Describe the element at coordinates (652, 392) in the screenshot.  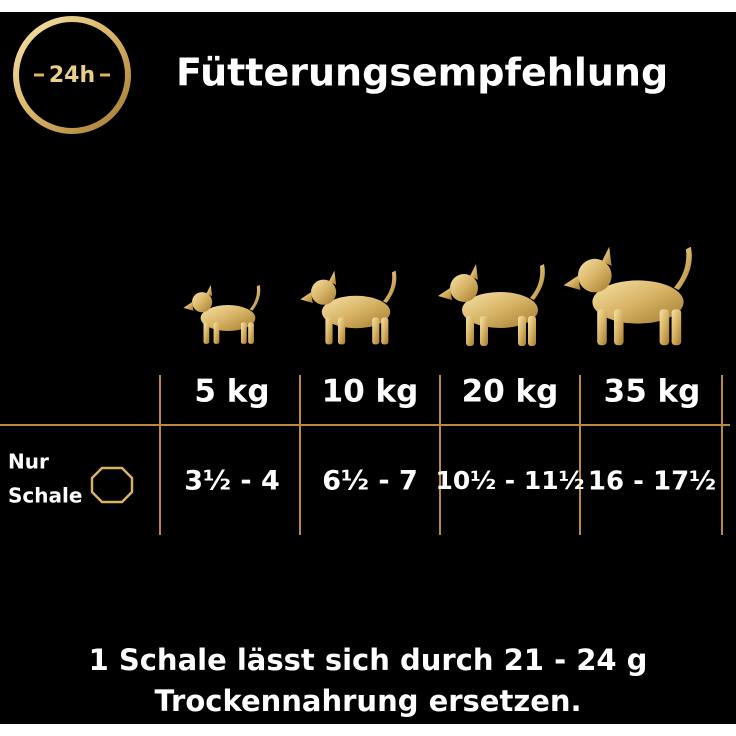
I see `column-header: 35 kg` at that location.